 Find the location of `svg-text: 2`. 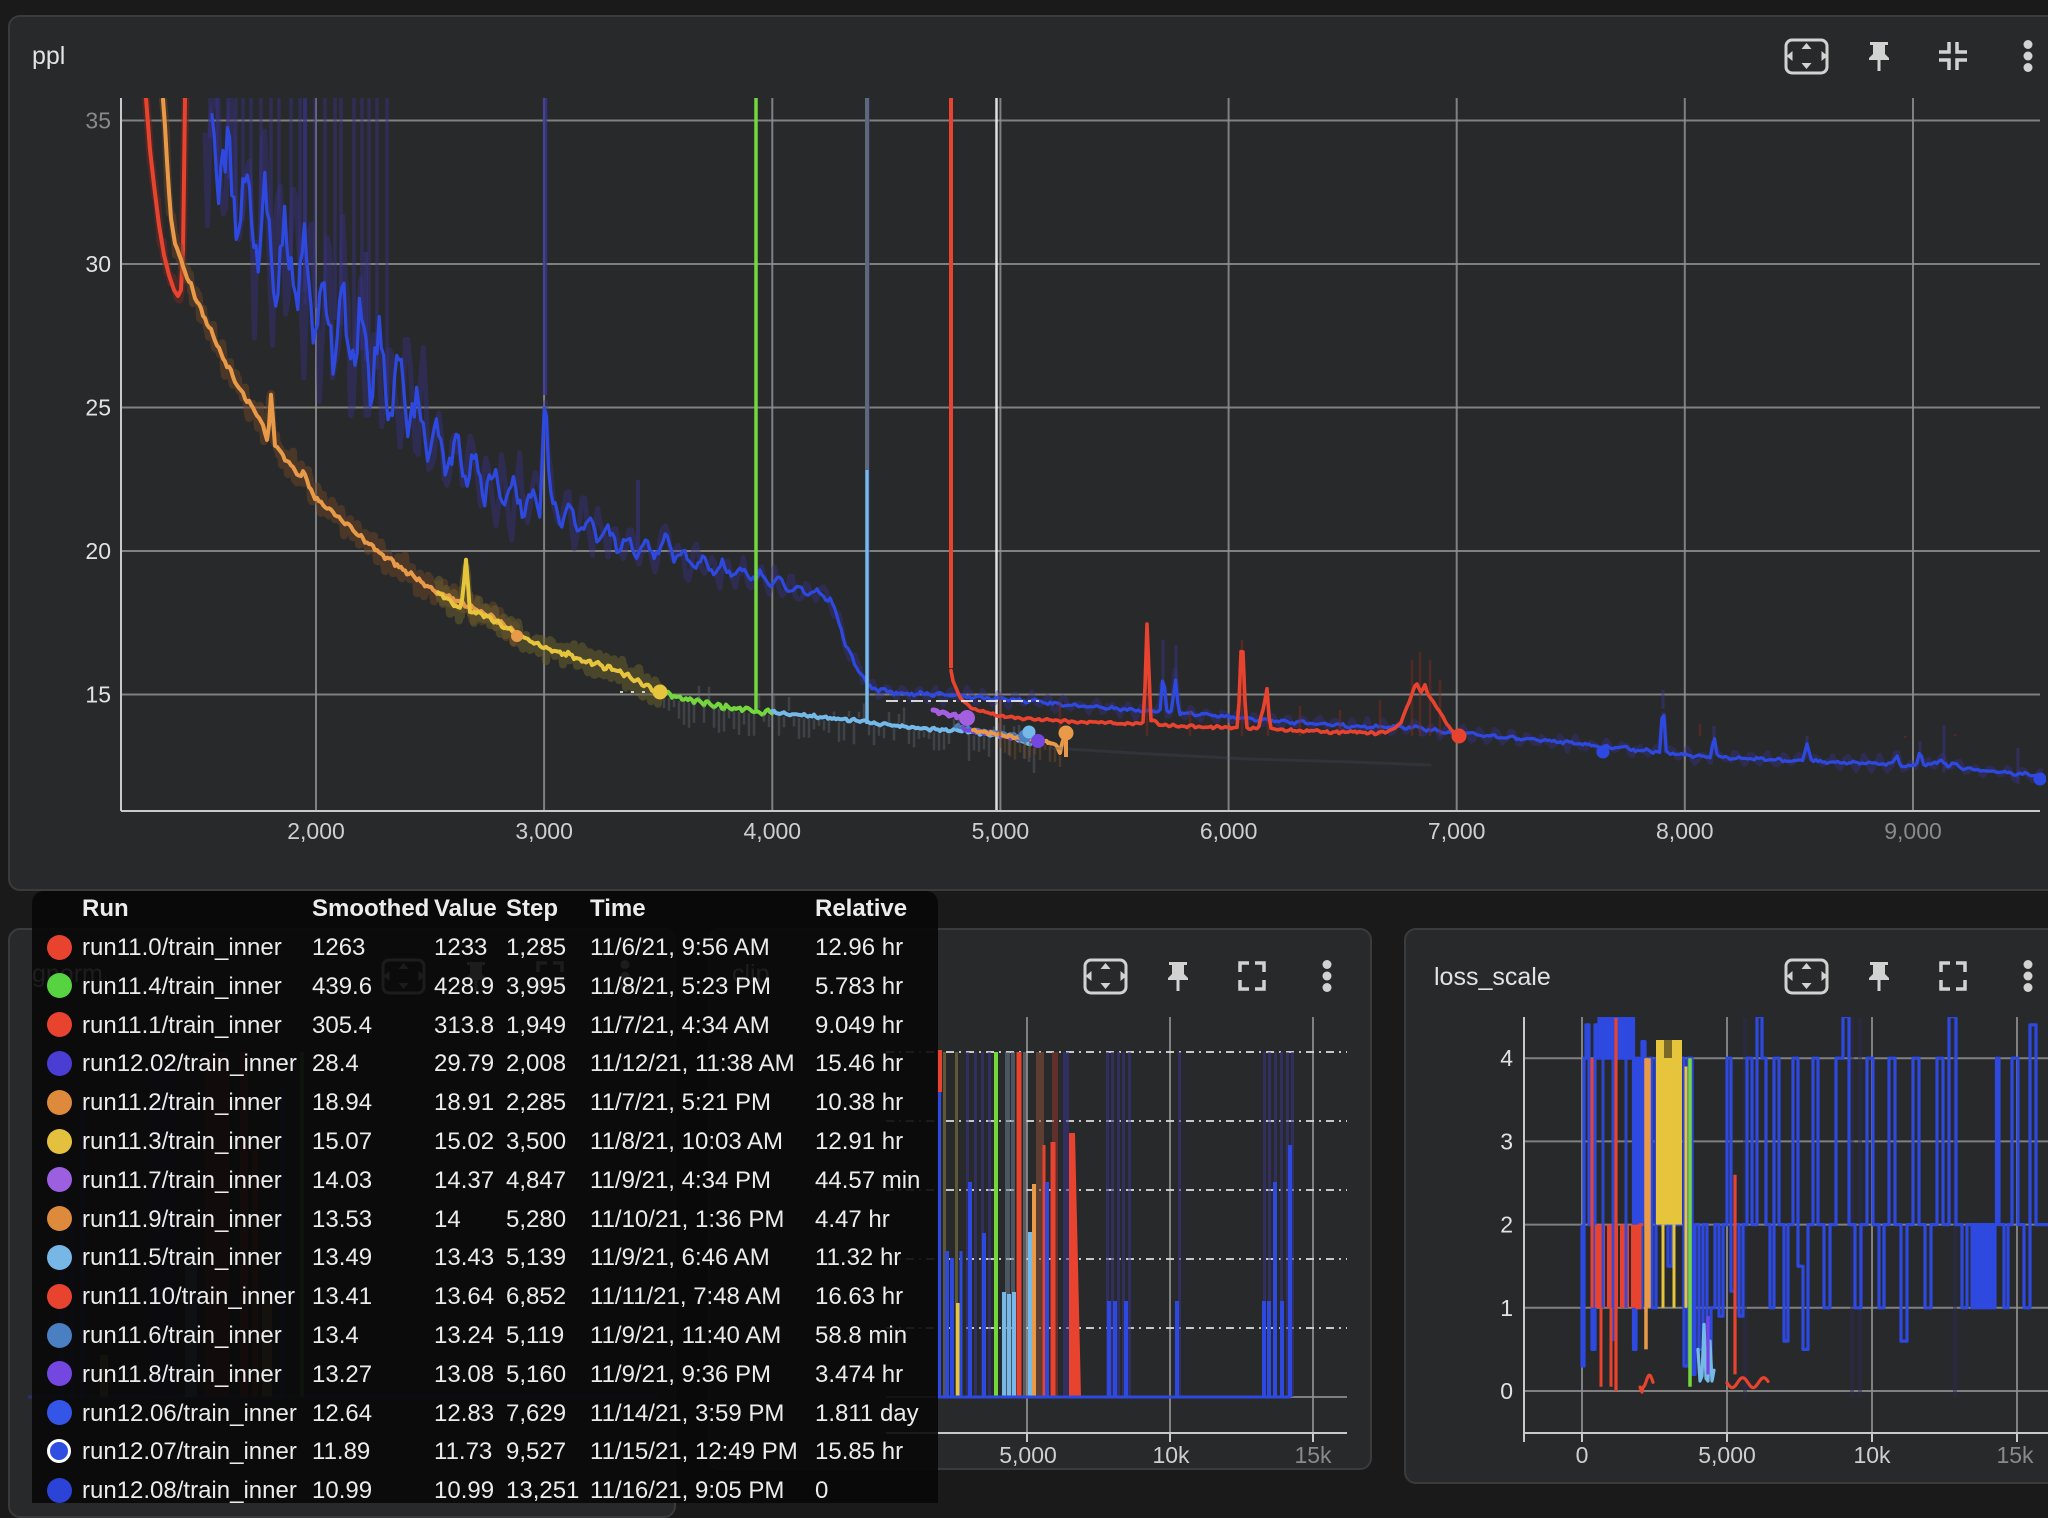

svg-text: 2 is located at coordinates (1506, 1225).